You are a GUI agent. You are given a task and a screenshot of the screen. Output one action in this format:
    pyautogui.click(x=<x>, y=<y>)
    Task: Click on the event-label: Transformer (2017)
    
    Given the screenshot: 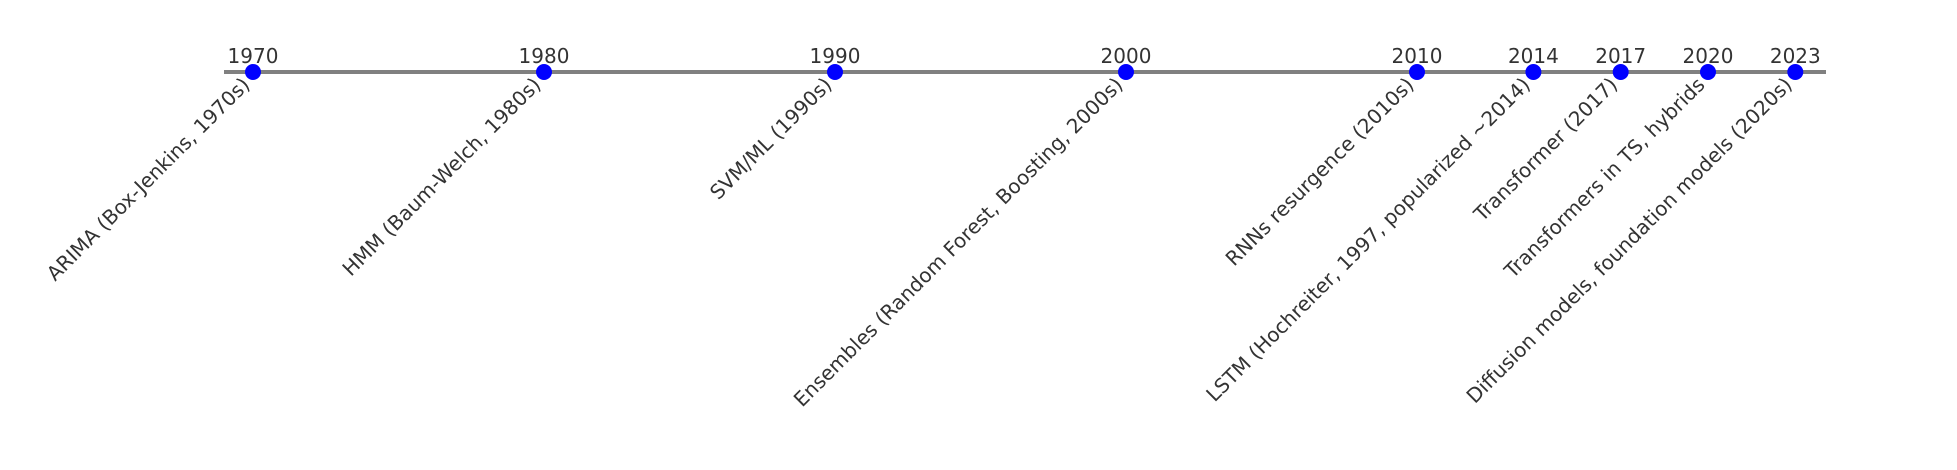 What is the action you would take?
    pyautogui.click(x=1545, y=150)
    